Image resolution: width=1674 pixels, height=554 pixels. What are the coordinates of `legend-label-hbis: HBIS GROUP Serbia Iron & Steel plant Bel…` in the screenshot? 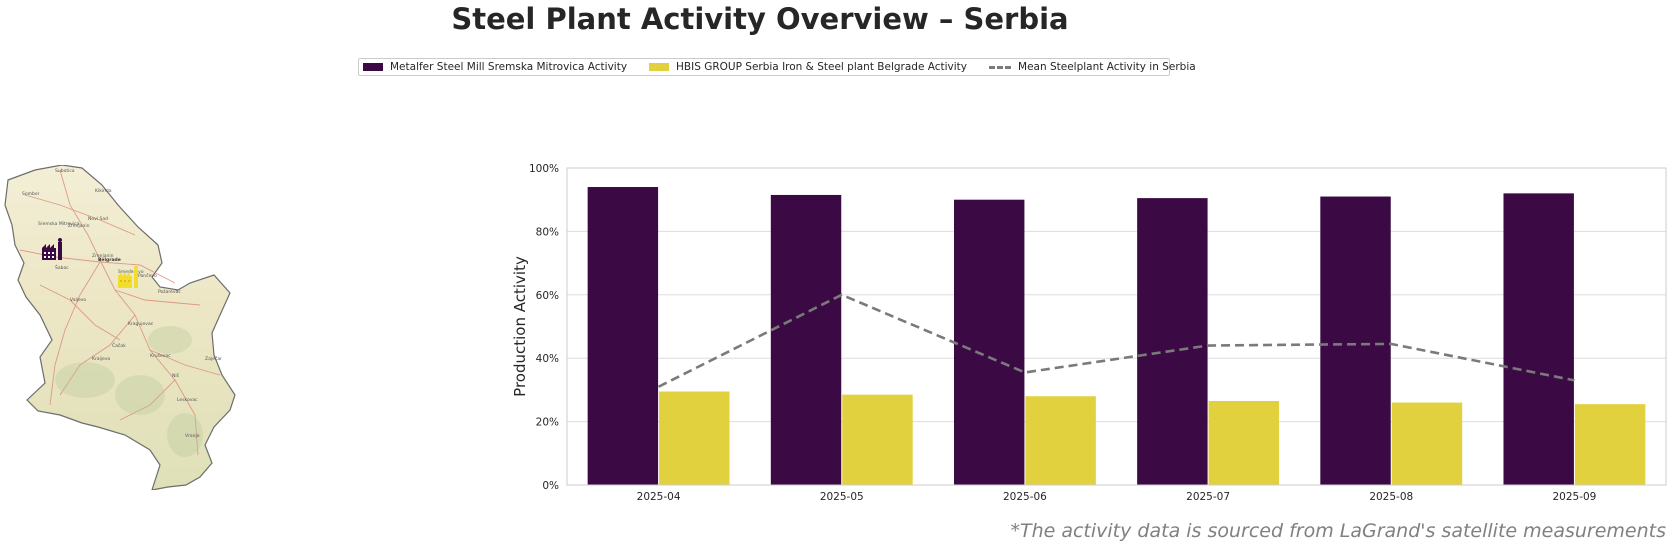 It's located at (822, 67).